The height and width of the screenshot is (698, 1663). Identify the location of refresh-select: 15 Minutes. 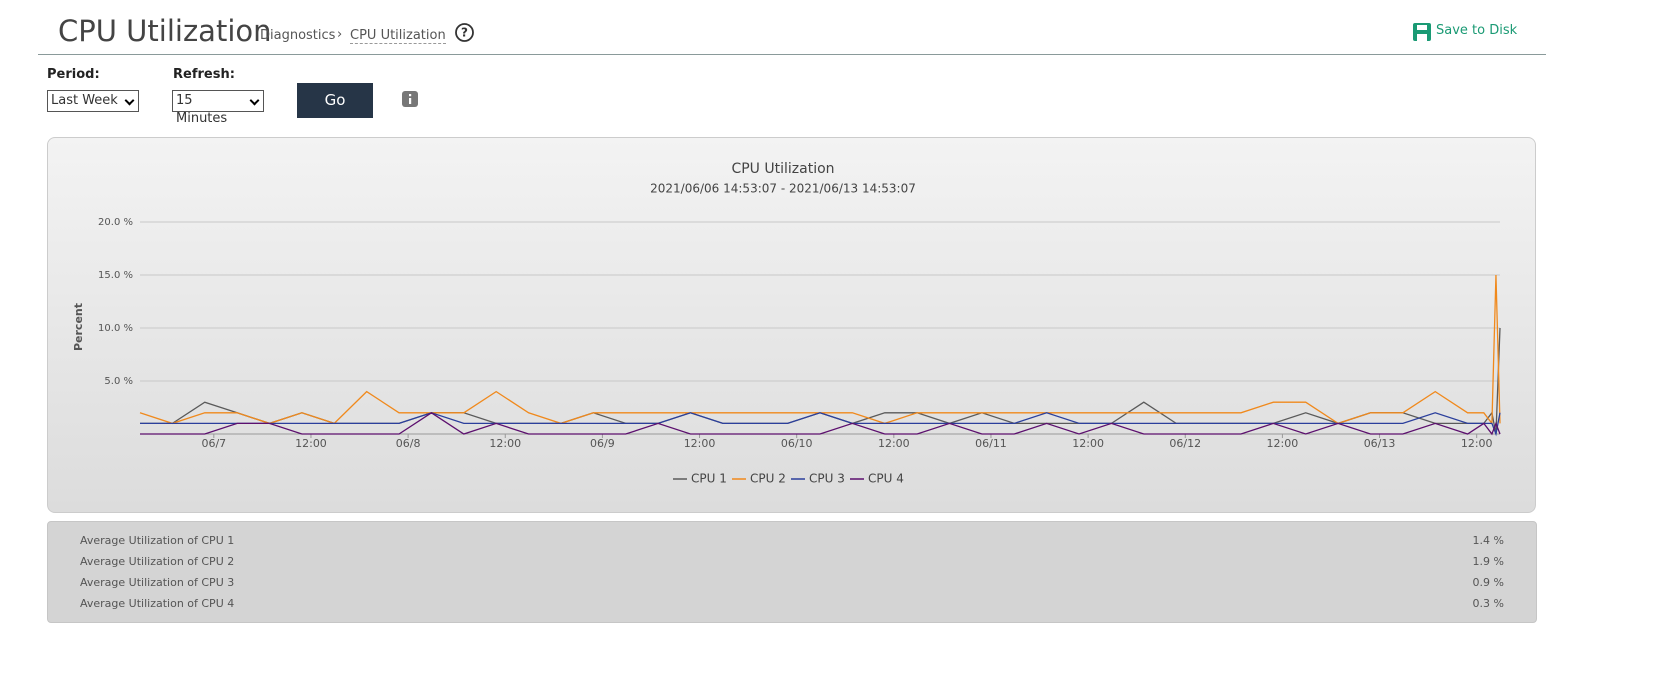
(218, 108).